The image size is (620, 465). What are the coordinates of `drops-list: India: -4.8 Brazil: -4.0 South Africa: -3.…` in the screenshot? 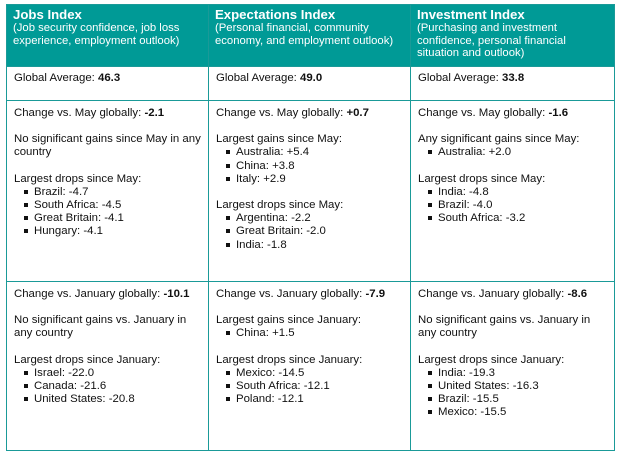 It's located at (513, 206).